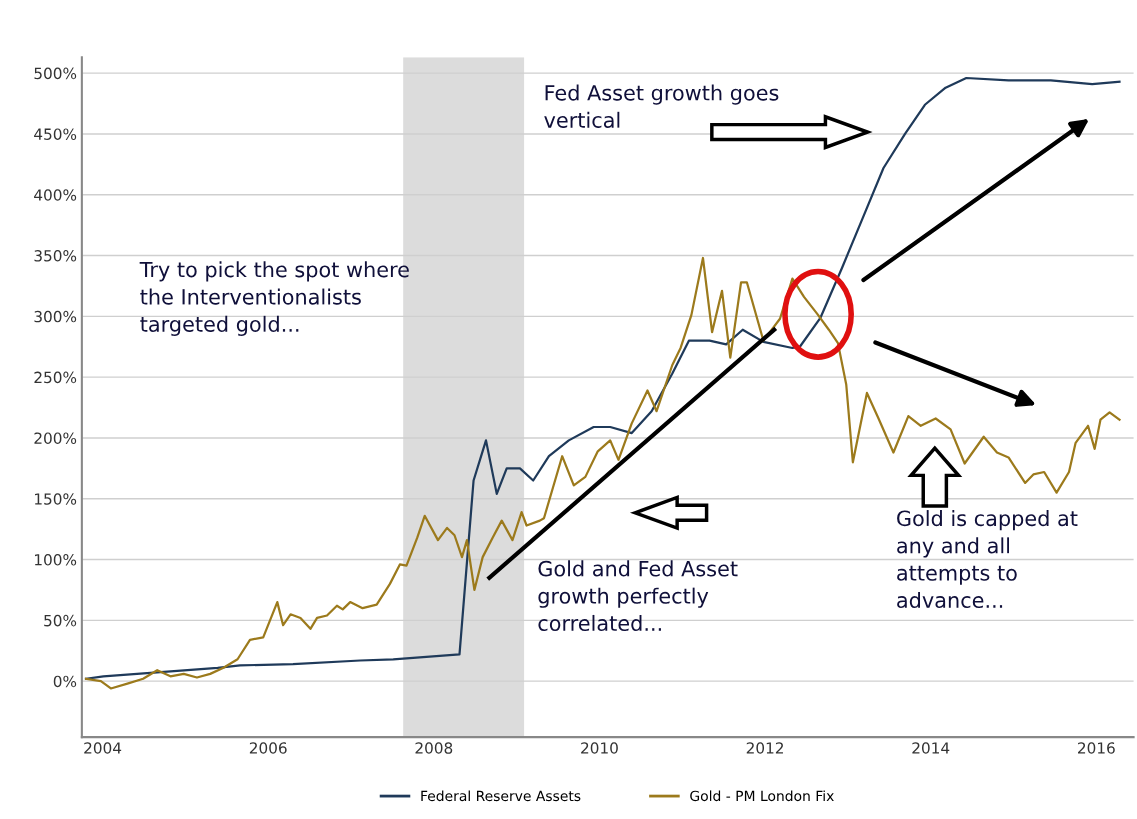 The height and width of the screenshot is (819, 1137). Describe the element at coordinates (1096, 748) in the screenshot. I see `x-tick-label: 2016` at that location.